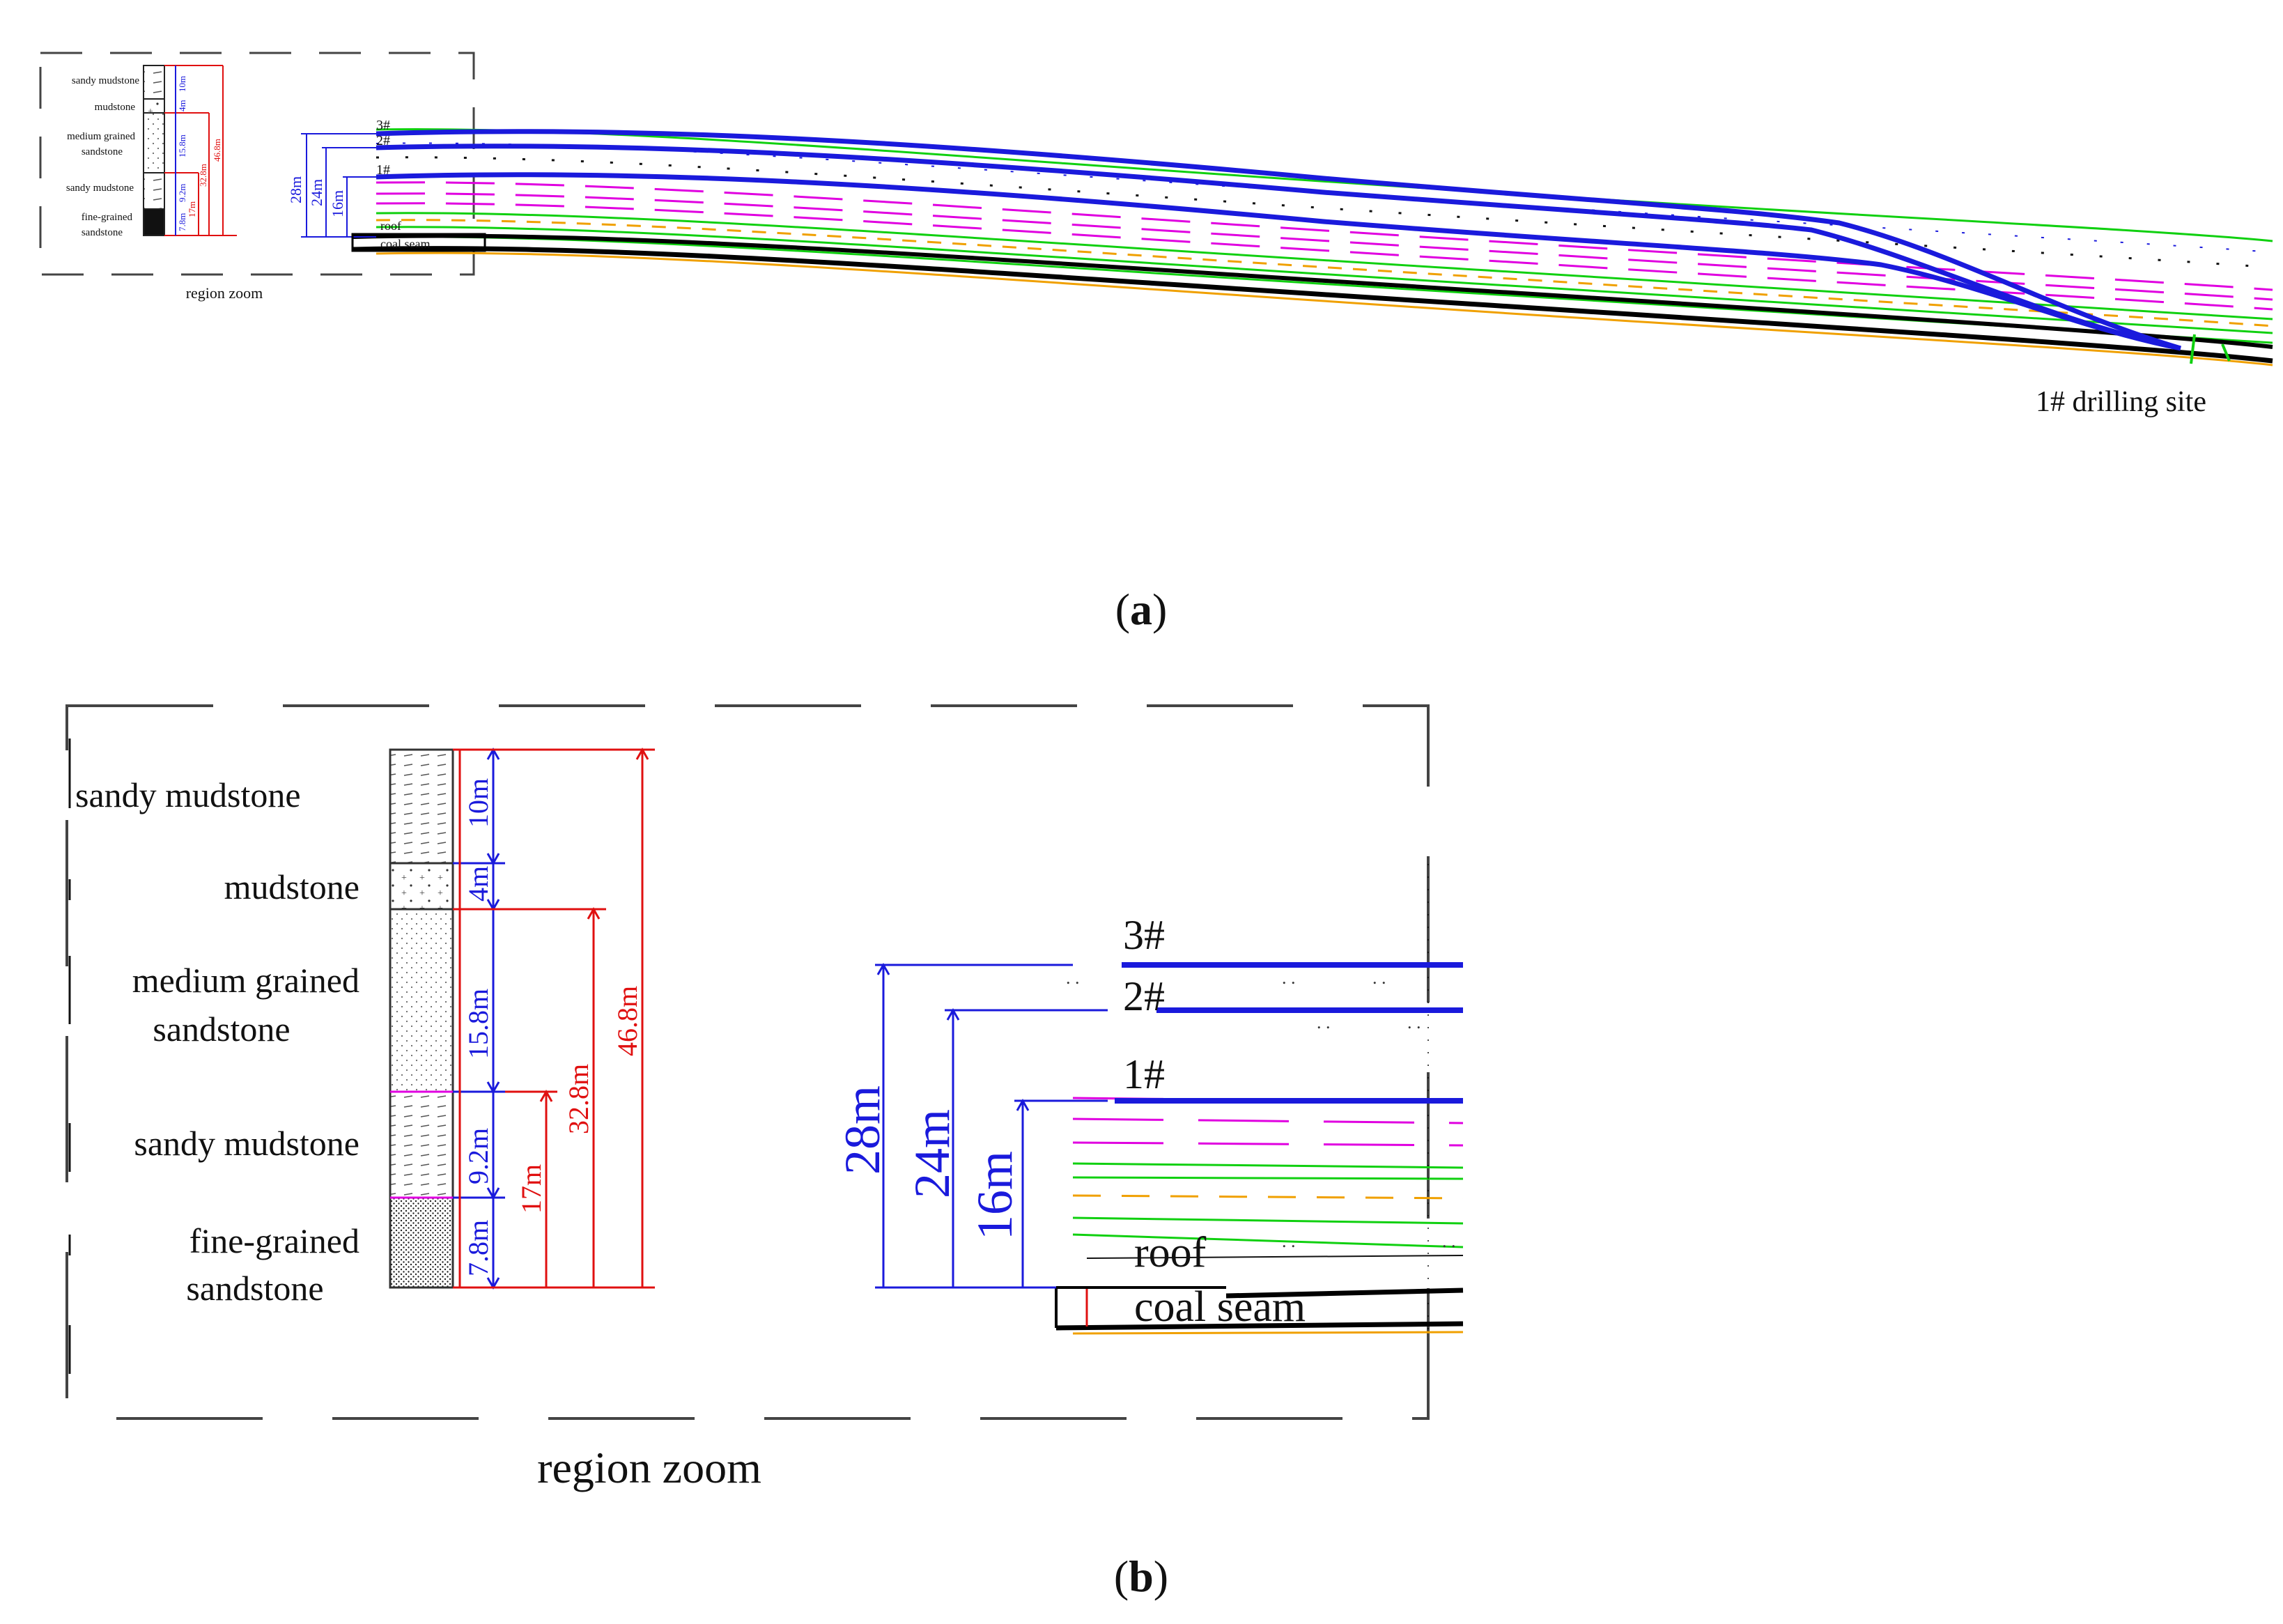  I want to click on inset-layer-3b-a: sandstone, so click(102, 151).